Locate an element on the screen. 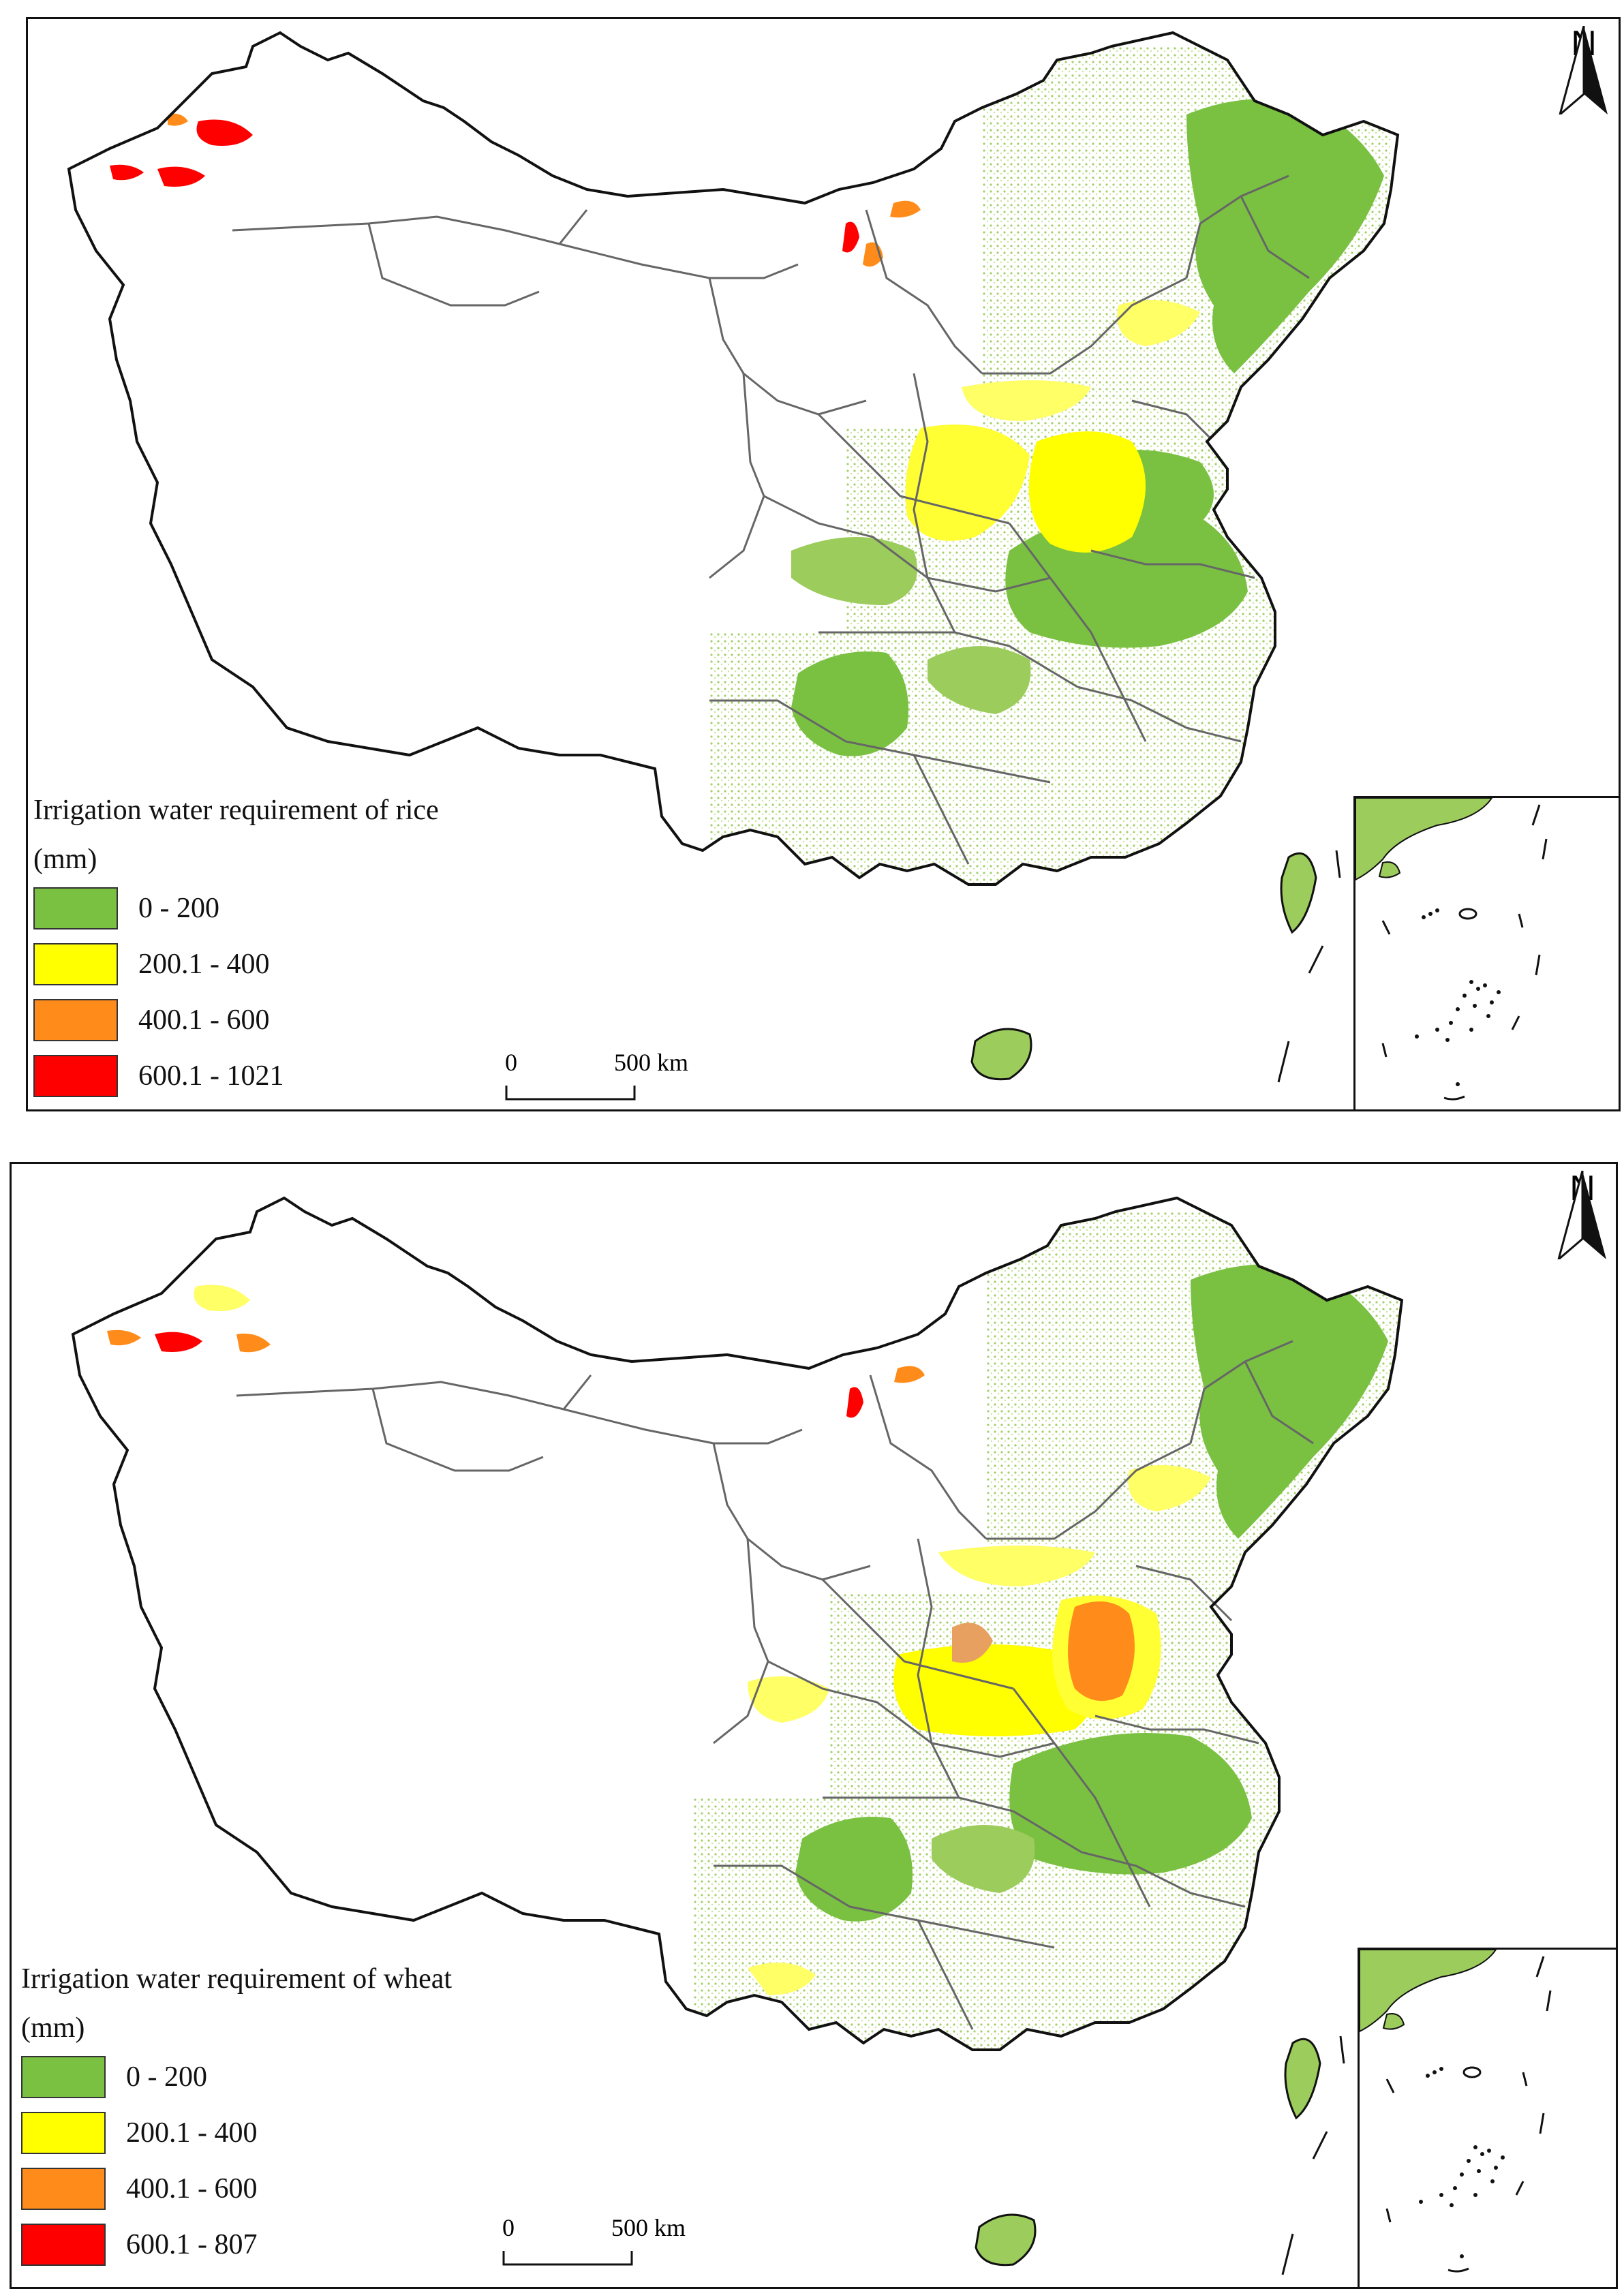  north-arrow-rice: N is located at coordinates (1583, 70).